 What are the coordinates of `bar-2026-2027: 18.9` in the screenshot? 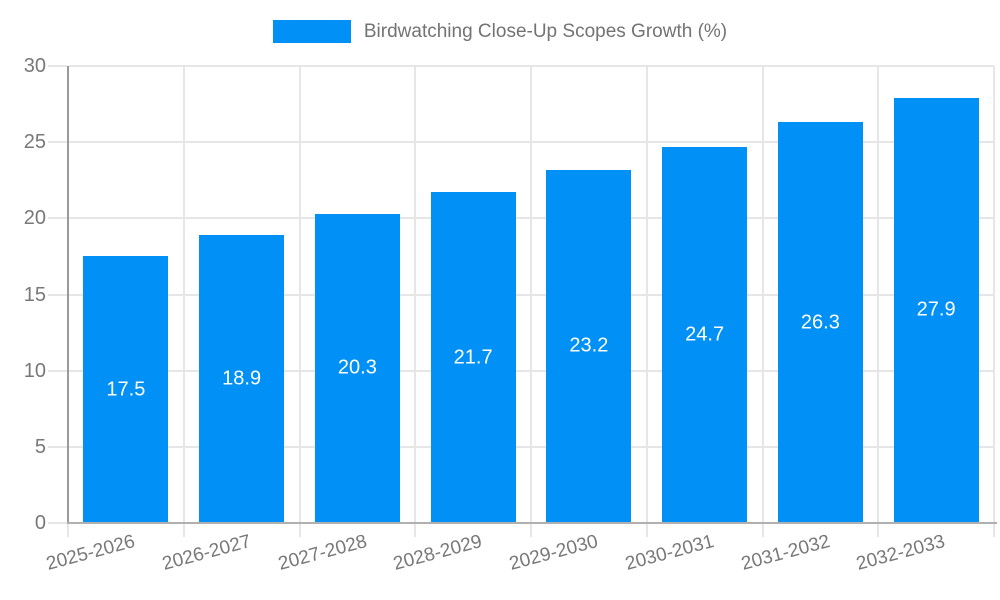 It's located at (242, 379).